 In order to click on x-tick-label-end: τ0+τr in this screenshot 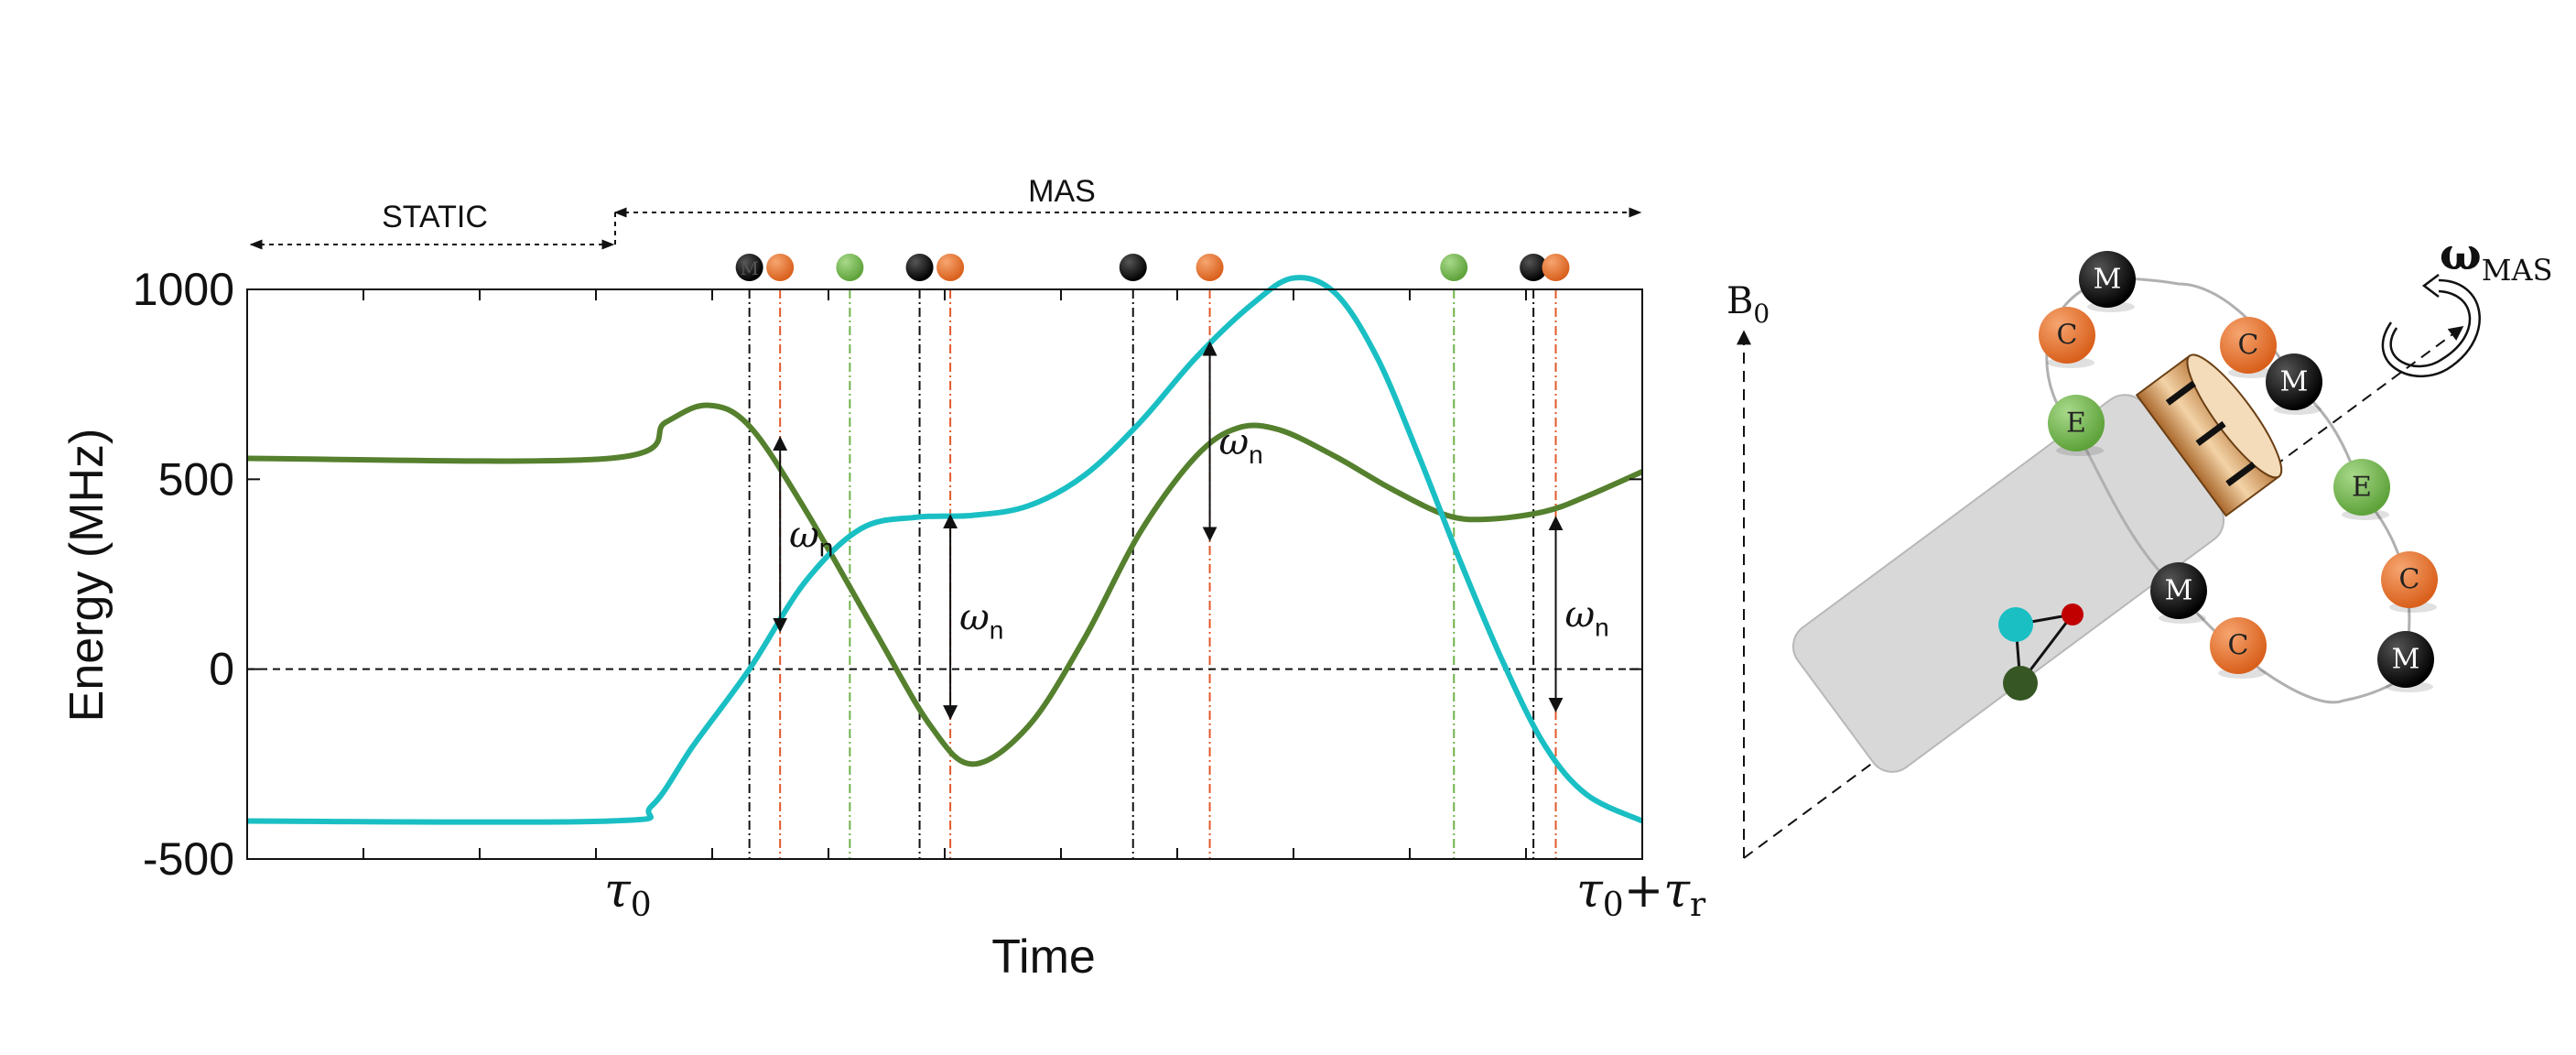, I will do `click(1641, 894)`.